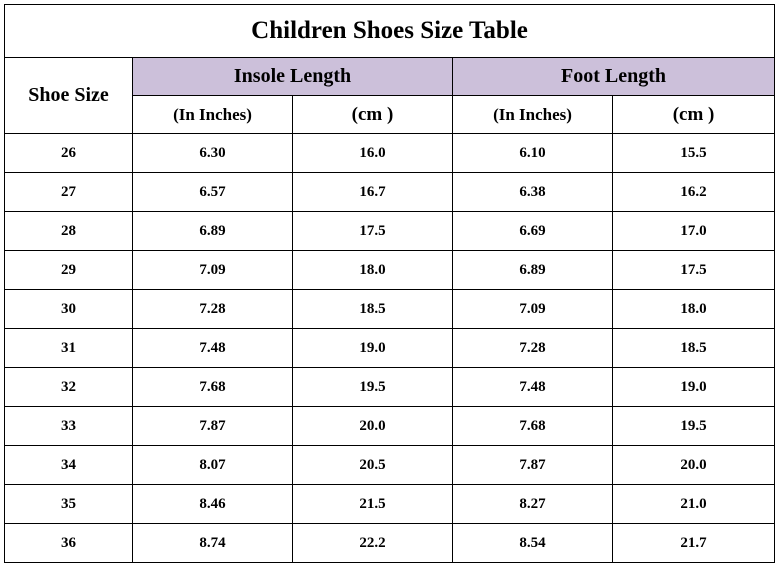 The height and width of the screenshot is (563, 775). I want to click on table-row: 27 6.57 16.7 6.38 16.2, so click(389, 192).